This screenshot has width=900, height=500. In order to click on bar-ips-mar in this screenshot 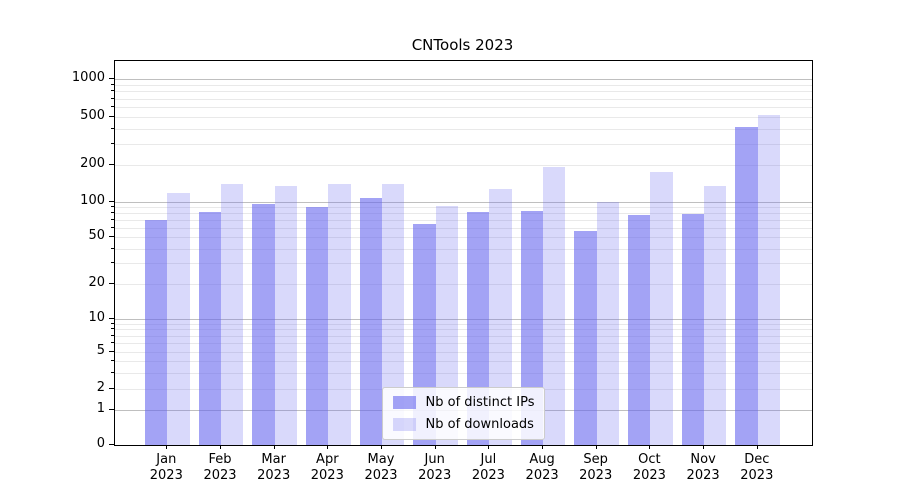, I will do `click(263, 324)`.